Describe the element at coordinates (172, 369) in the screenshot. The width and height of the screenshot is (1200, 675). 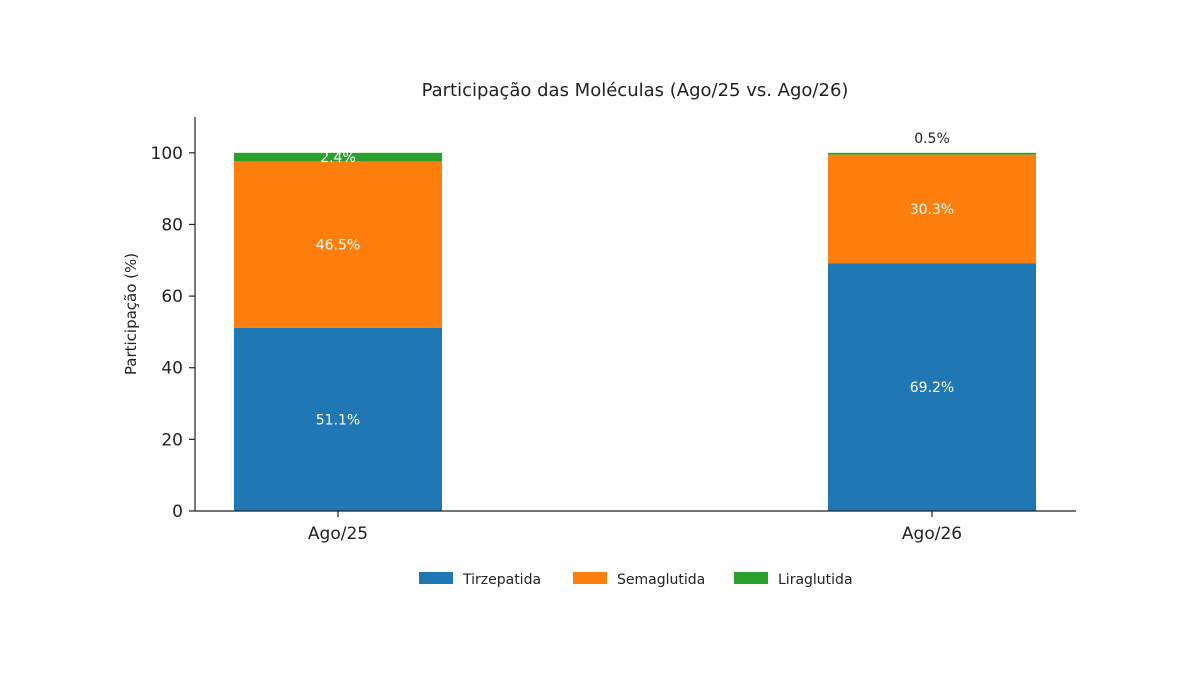
I see `y-tick-label-40: 40` at that location.